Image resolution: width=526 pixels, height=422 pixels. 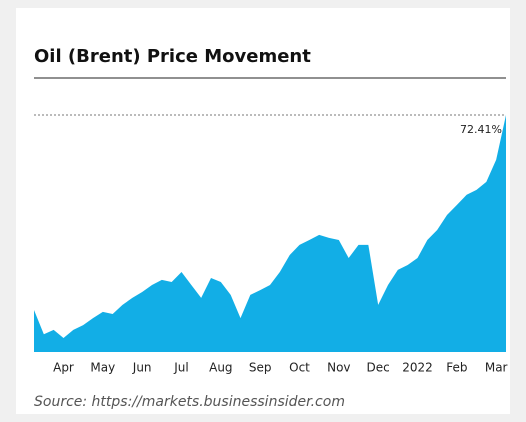 What do you see at coordinates (338, 368) in the screenshot?
I see `x-tick-label: Nov` at bounding box center [338, 368].